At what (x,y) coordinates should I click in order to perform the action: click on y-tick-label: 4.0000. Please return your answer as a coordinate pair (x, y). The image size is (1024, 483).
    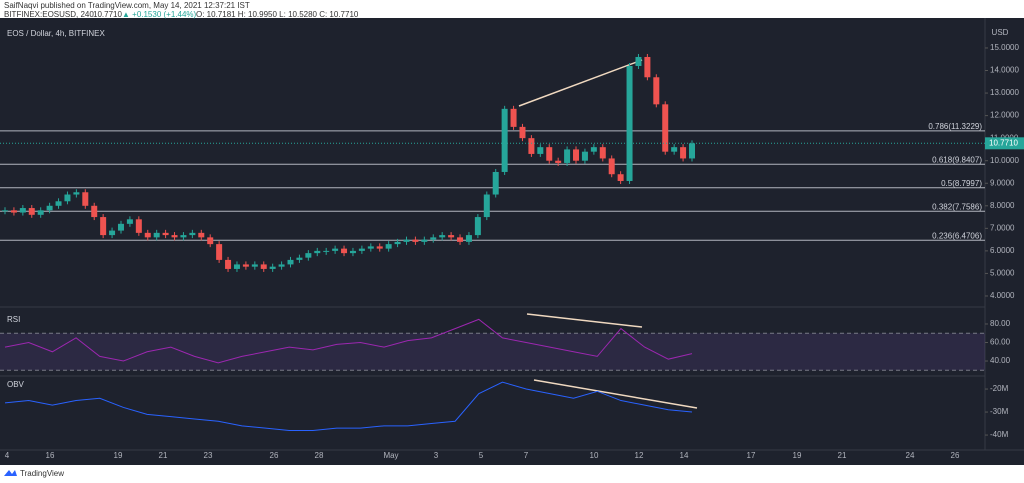
    Looking at the image, I should click on (1002, 295).